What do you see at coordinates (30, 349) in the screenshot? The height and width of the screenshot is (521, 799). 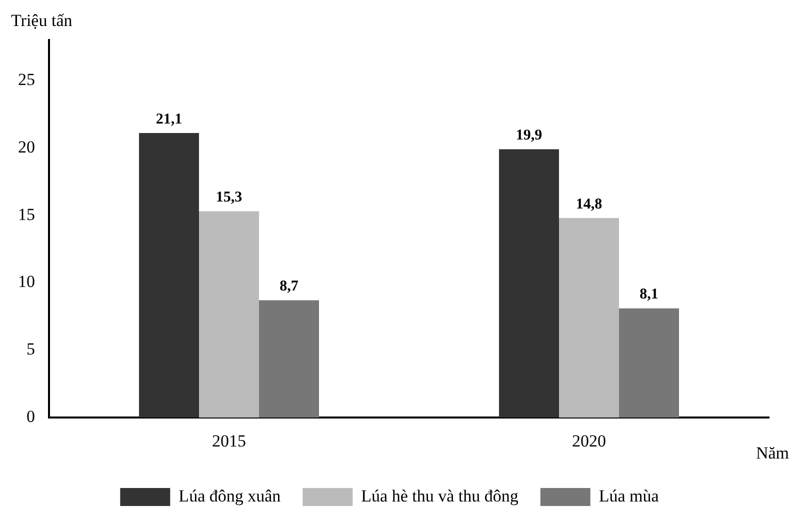 I see `y-tick-label: 5` at bounding box center [30, 349].